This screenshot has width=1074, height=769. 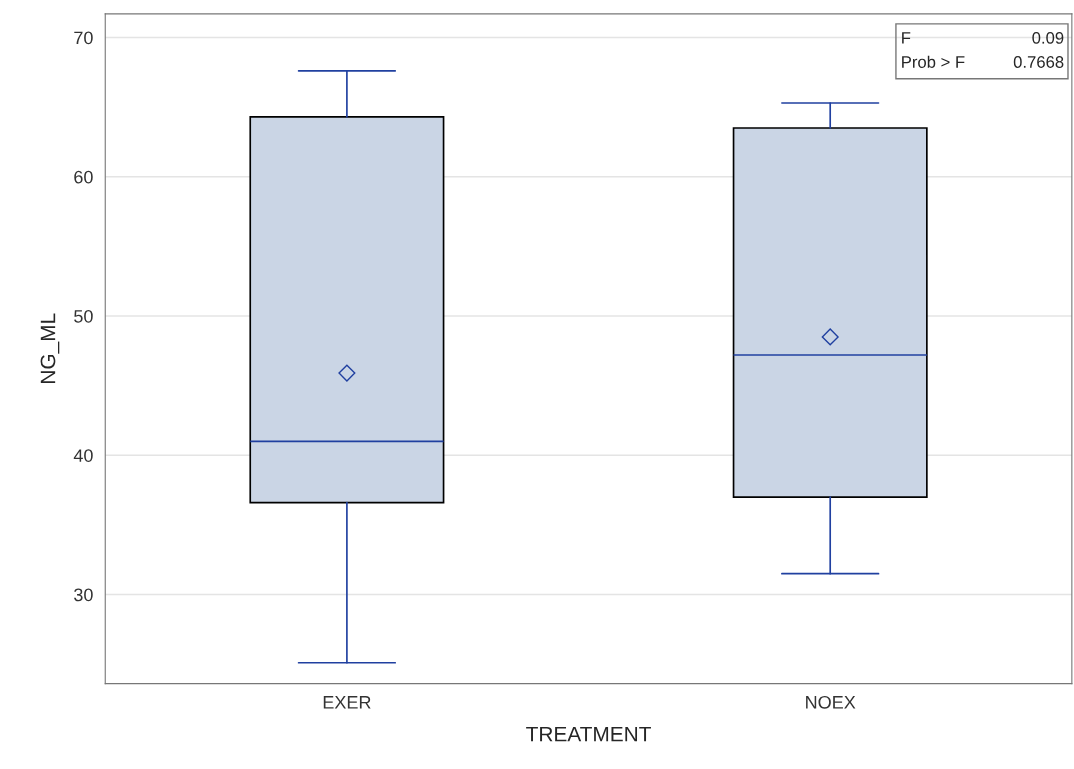 What do you see at coordinates (347, 702) in the screenshot?
I see `x-tick-label: EXER` at bounding box center [347, 702].